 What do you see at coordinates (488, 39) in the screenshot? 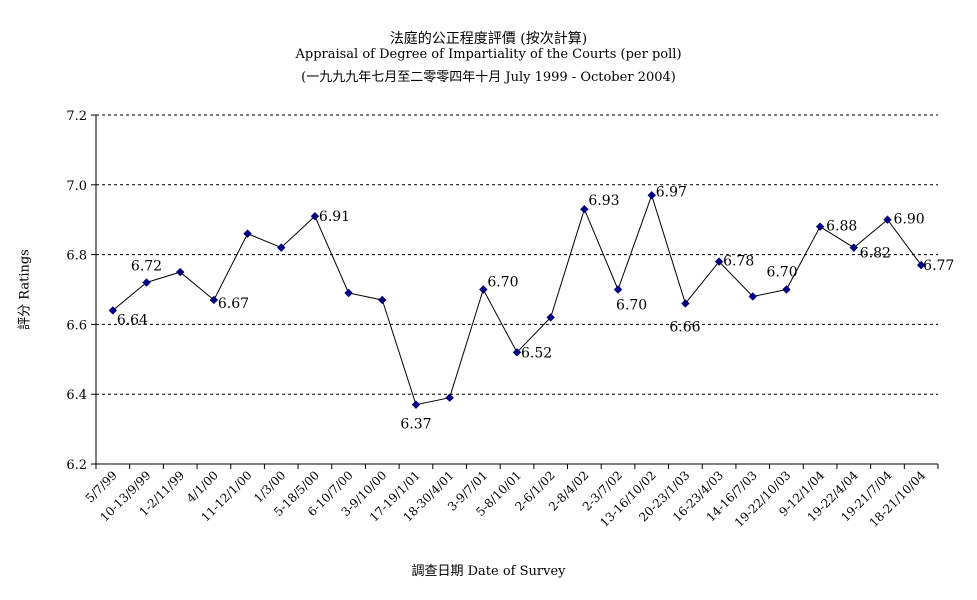
I see `chart-title: 法庭的公正程度評價 (按次計算)` at bounding box center [488, 39].